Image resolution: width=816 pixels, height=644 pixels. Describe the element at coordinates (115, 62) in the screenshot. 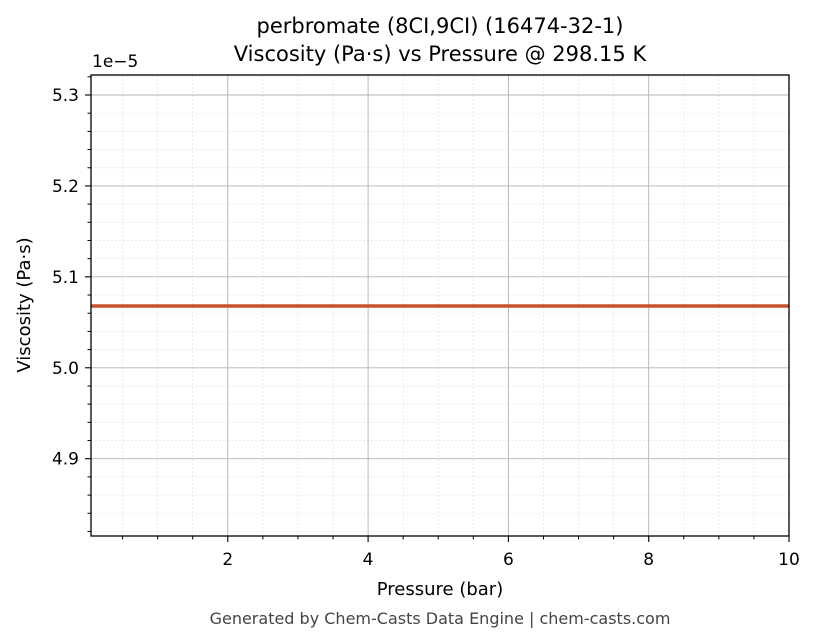

I see `y-offset-label: 1e−5` at that location.